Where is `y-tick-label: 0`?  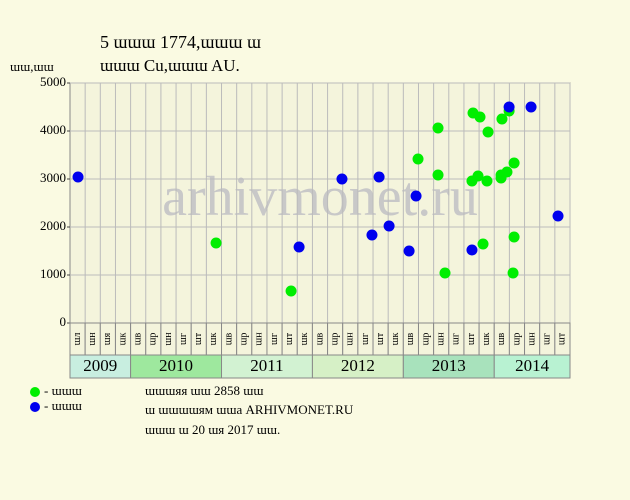
y-tick-label: 0 is located at coordinates (63, 321).